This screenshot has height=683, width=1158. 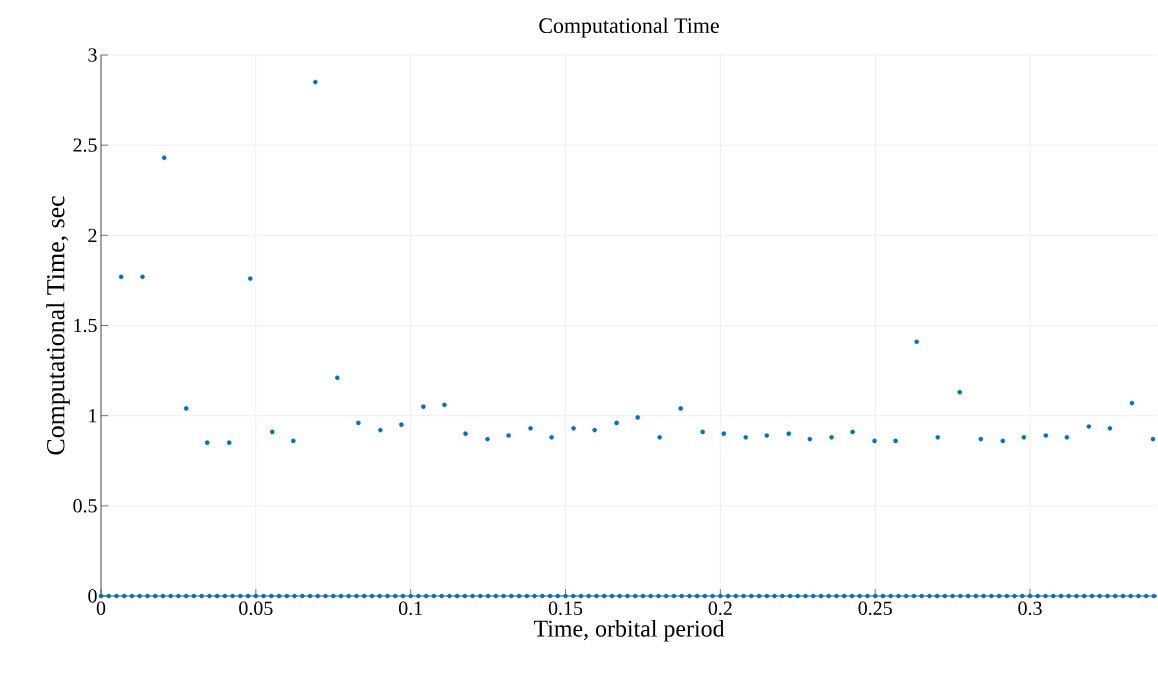 I want to click on x-tick-label: 0.25, so click(x=875, y=608).